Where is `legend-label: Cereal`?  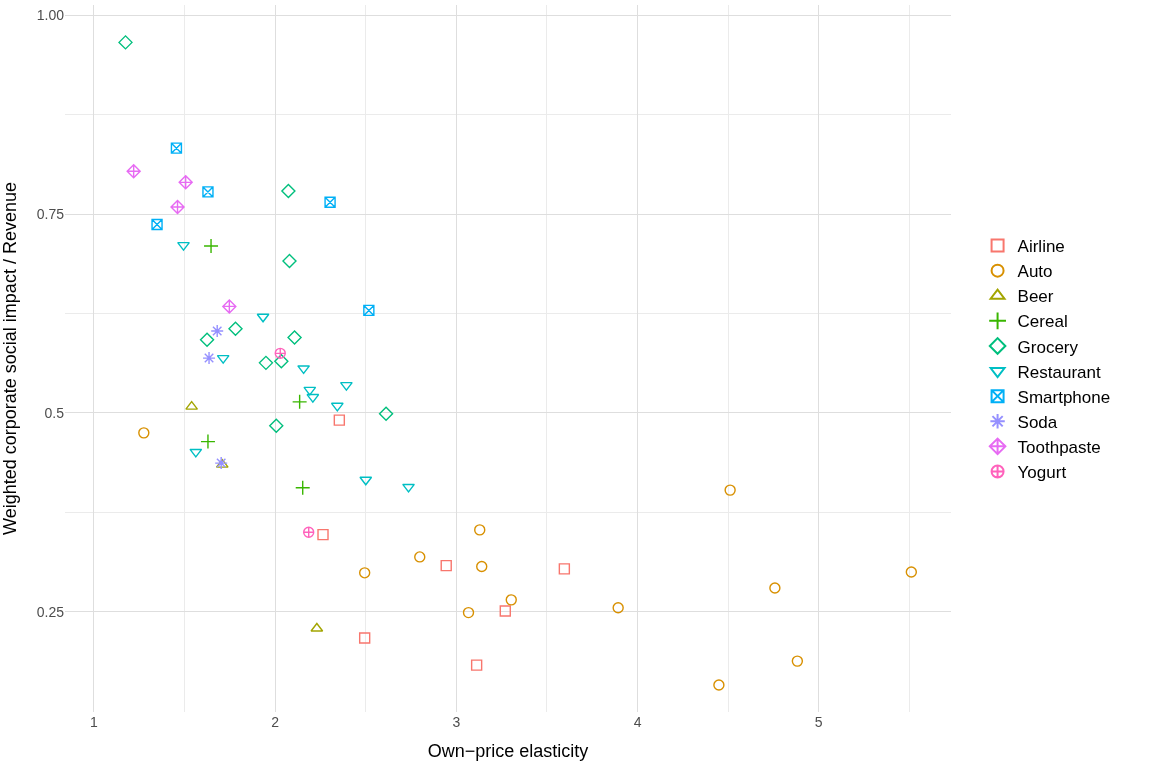
legend-label: Cereal is located at coordinates (1042, 322).